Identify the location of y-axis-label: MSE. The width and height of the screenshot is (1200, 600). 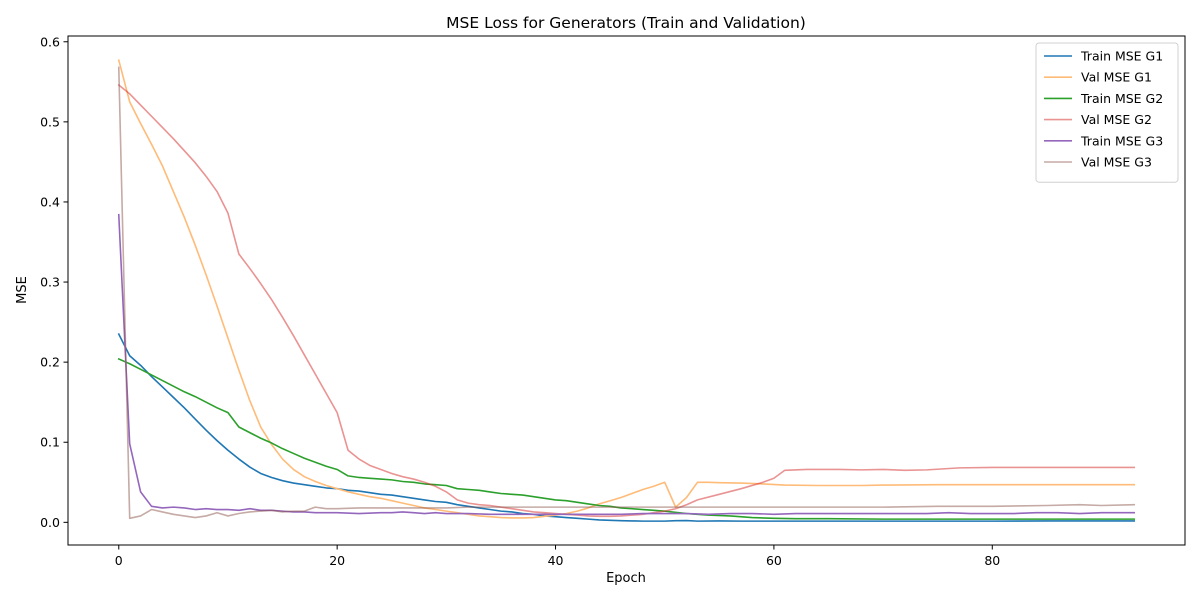
(22, 290).